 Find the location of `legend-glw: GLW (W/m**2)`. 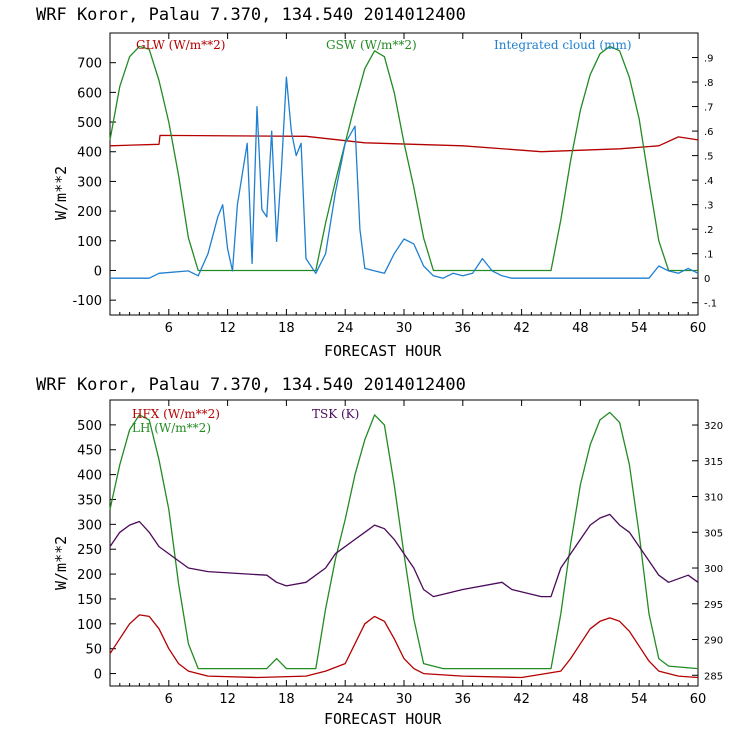

legend-glw: GLW (W/m**2) is located at coordinates (180, 45).